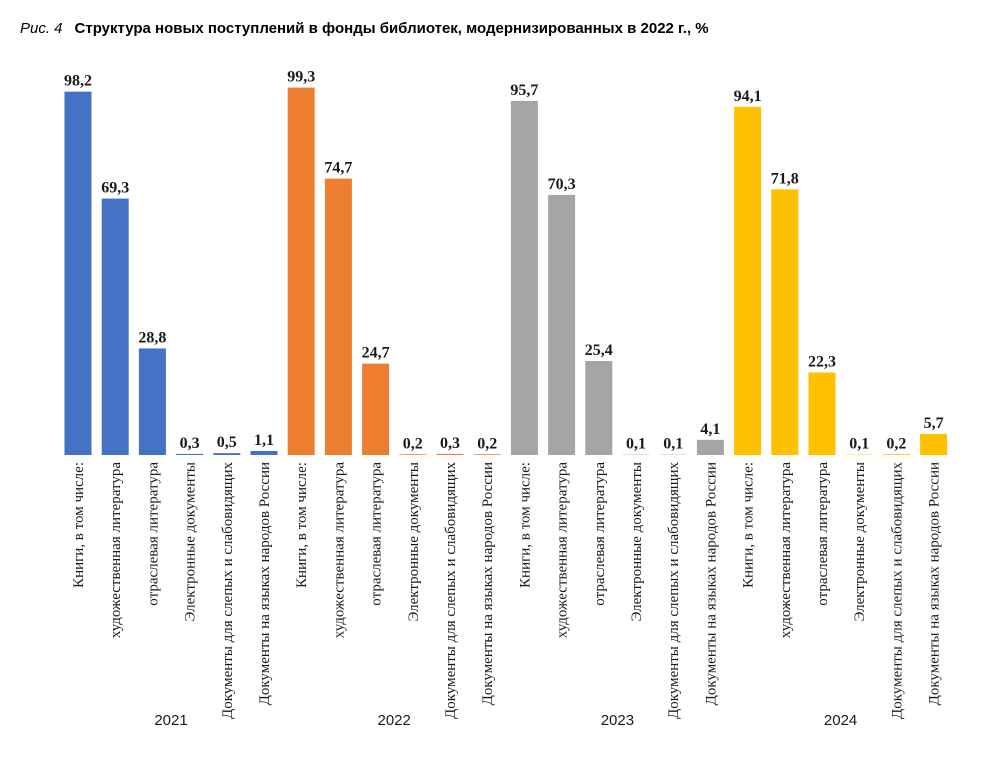  What do you see at coordinates (338, 168) in the screenshot?
I see `value-label: 74,7` at bounding box center [338, 168].